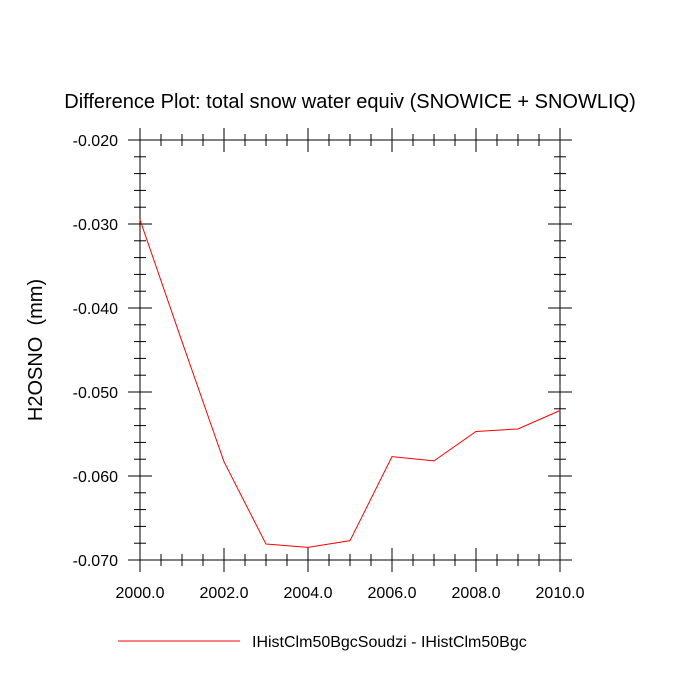 This screenshot has height=700, width=700. Describe the element at coordinates (95, 393) in the screenshot. I see `y-tick-label: -0.050` at that location.